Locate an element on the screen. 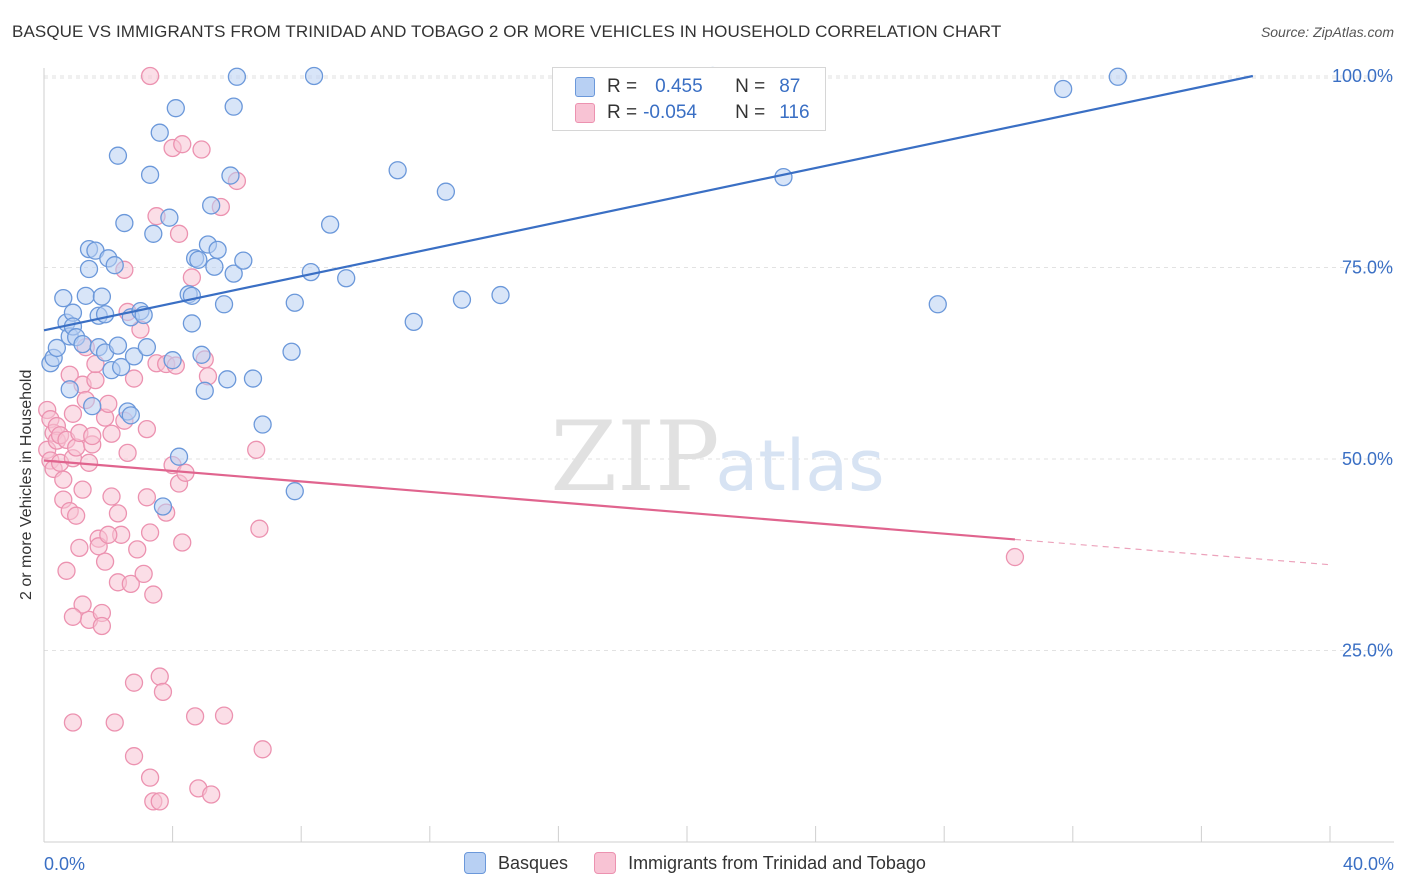  watermark: ZIP atlas is located at coordinates (717, 457).